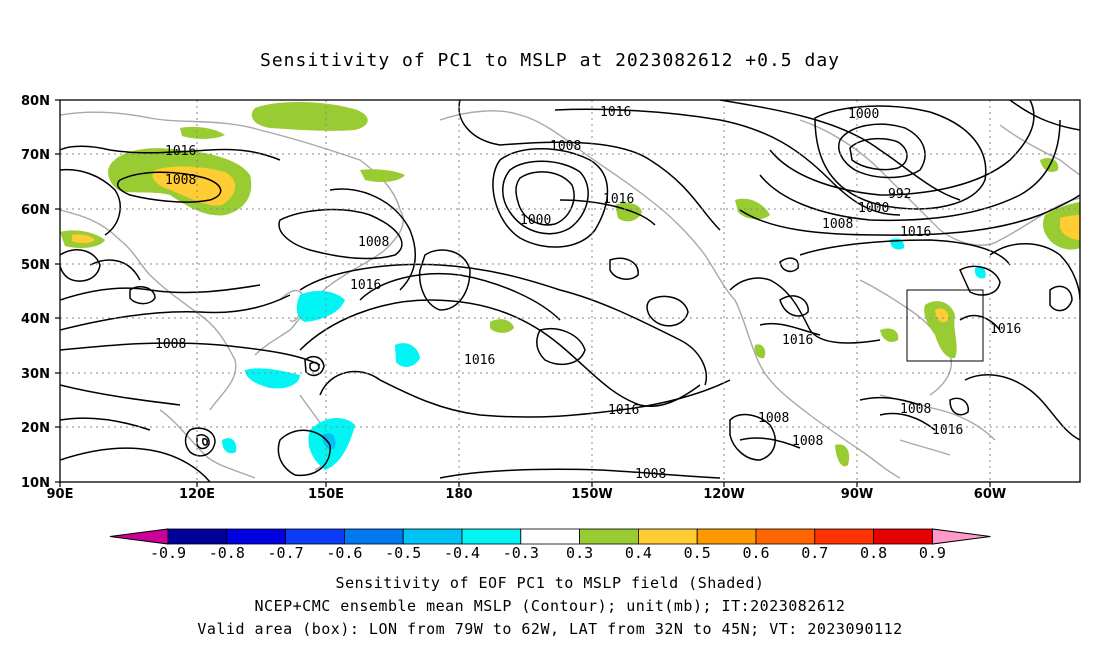 This screenshot has height=650, width=1100. What do you see at coordinates (403, 553) in the screenshot?
I see `colorbar-tick-label: -0.5` at bounding box center [403, 553].